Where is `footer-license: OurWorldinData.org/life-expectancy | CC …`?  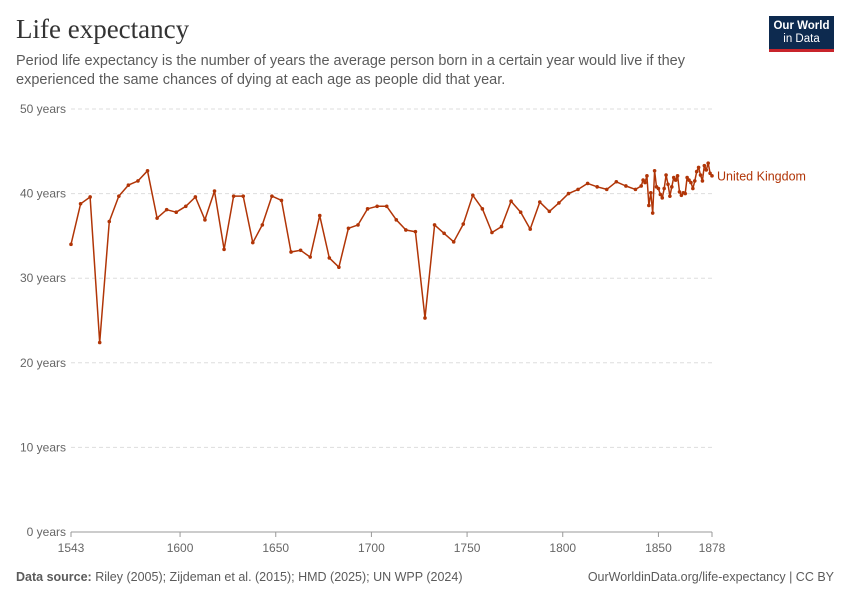 footer-license: OurWorldinData.org/life-expectancy | CC … is located at coordinates (710, 577).